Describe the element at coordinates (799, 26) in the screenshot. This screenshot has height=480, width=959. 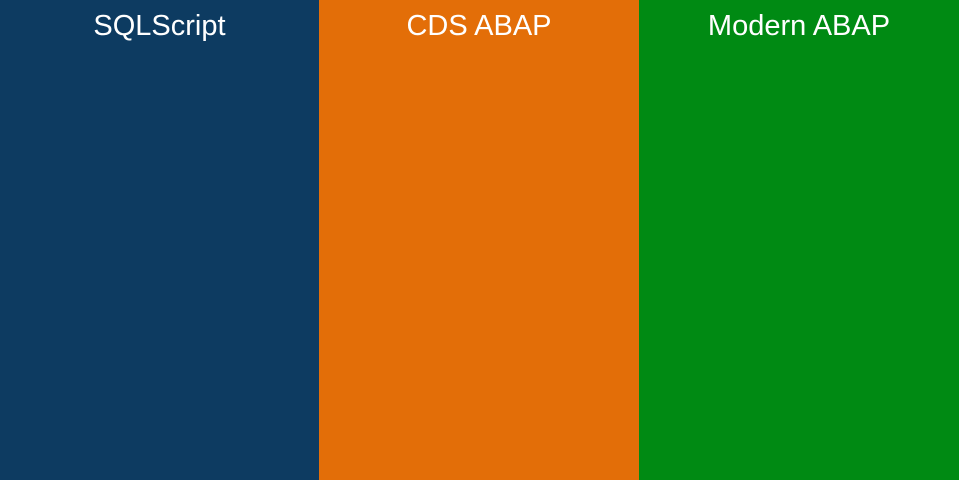
I see `column-title: Modern ABAP` at that location.